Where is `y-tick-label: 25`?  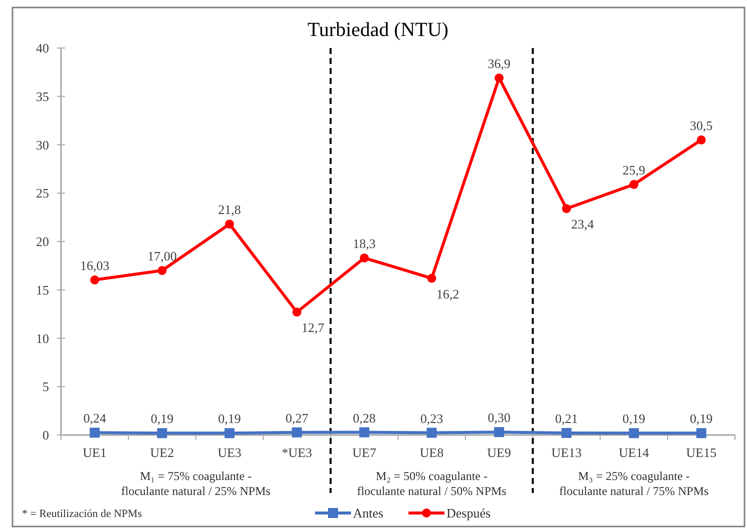 y-tick-label: 25 is located at coordinates (42, 193).